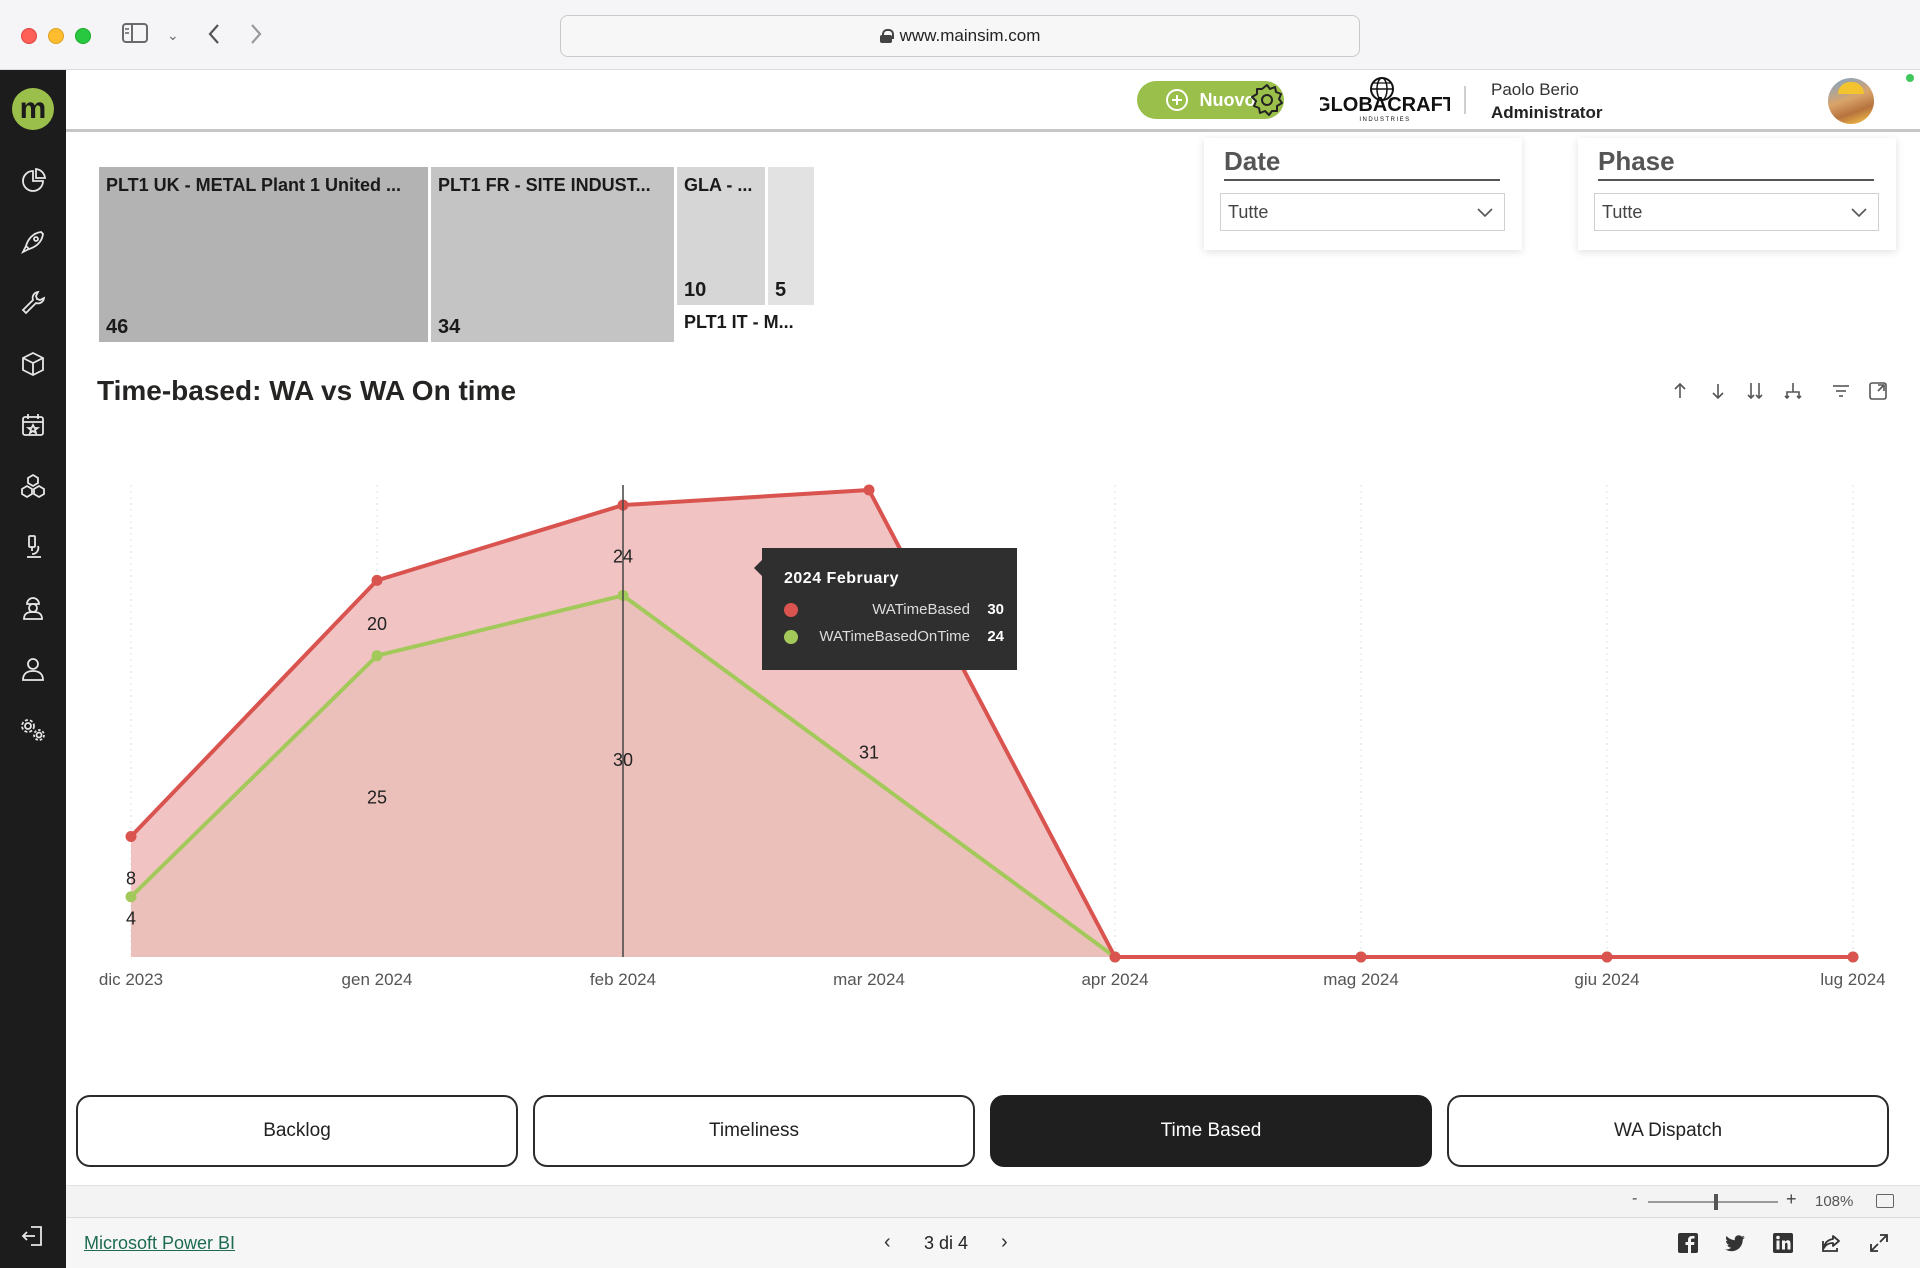  Describe the element at coordinates (721, 236) in the screenshot. I see `treemap-tile: GLA - ... 10` at that location.